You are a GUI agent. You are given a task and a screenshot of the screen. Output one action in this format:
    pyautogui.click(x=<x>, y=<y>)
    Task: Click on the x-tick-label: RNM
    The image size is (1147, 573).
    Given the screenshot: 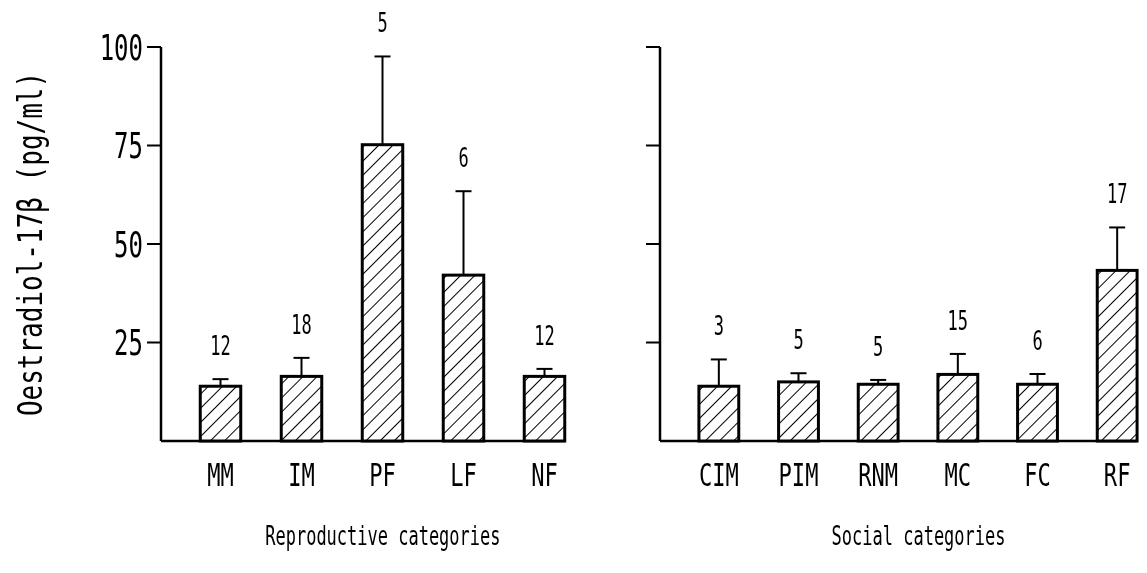 What is the action you would take?
    pyautogui.click(x=878, y=475)
    